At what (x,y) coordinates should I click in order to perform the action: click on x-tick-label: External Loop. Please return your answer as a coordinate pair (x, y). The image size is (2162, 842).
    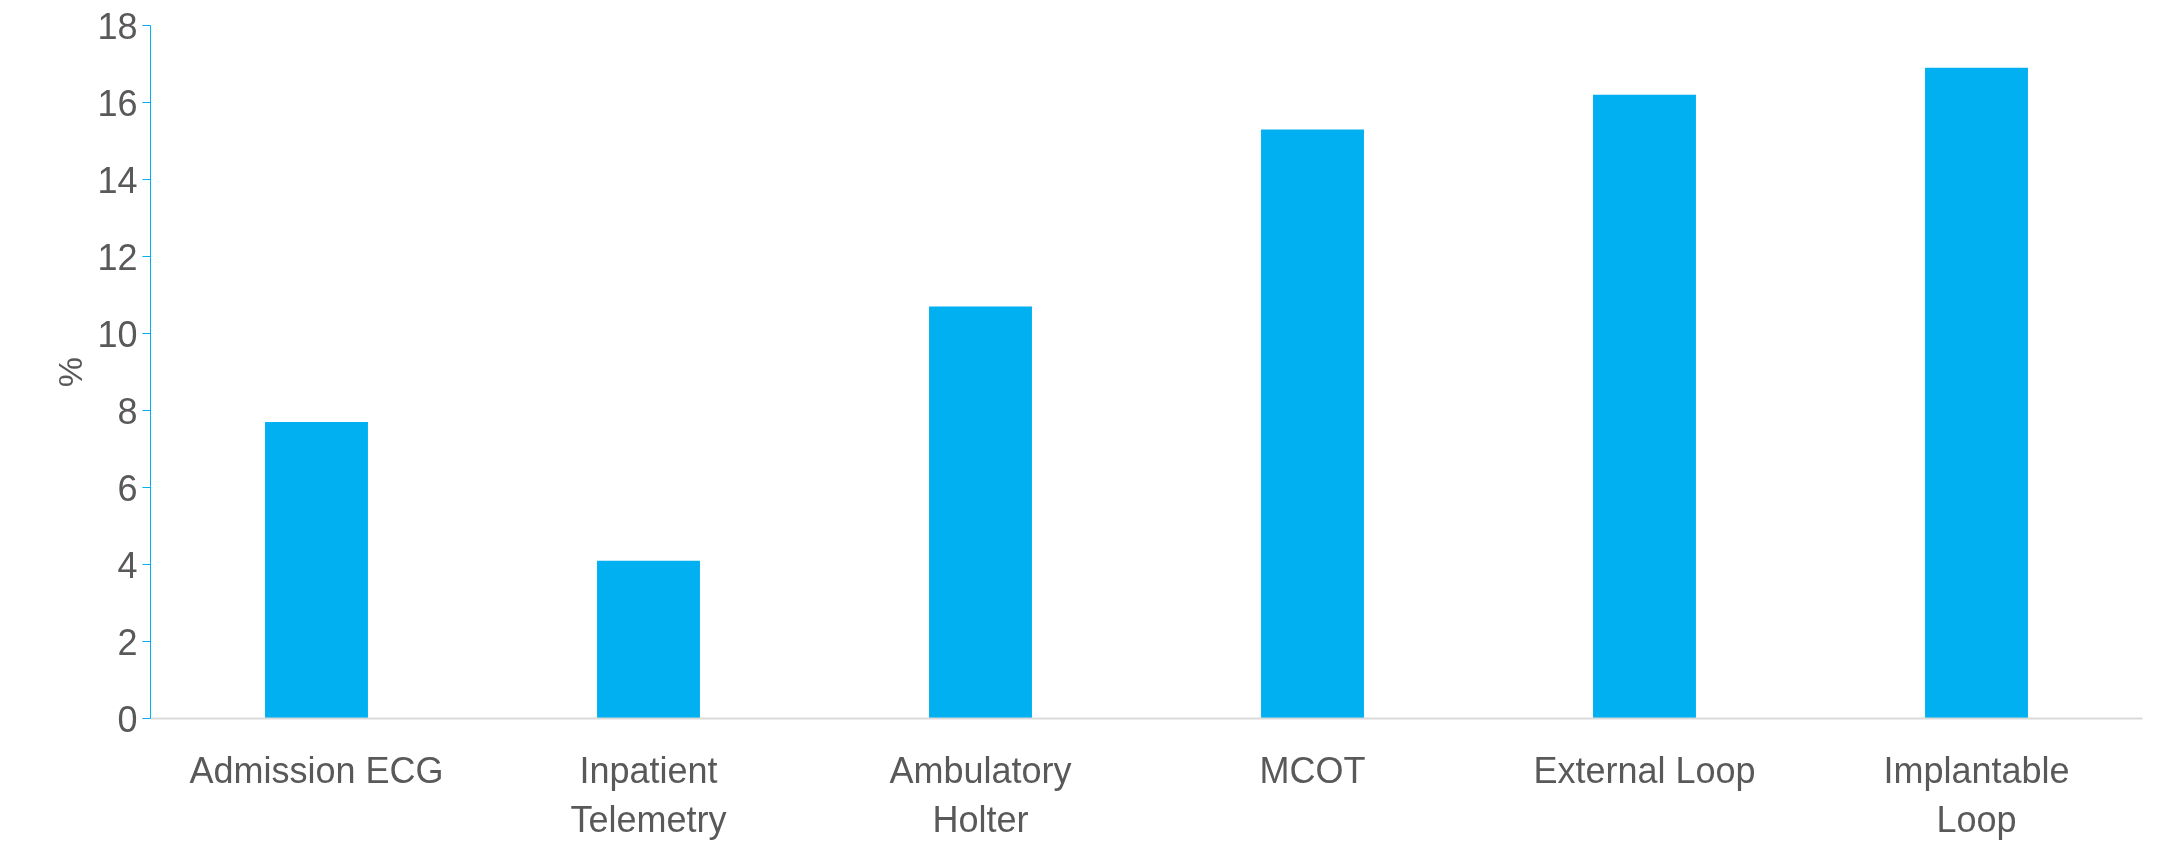
    Looking at the image, I should click on (1644, 770).